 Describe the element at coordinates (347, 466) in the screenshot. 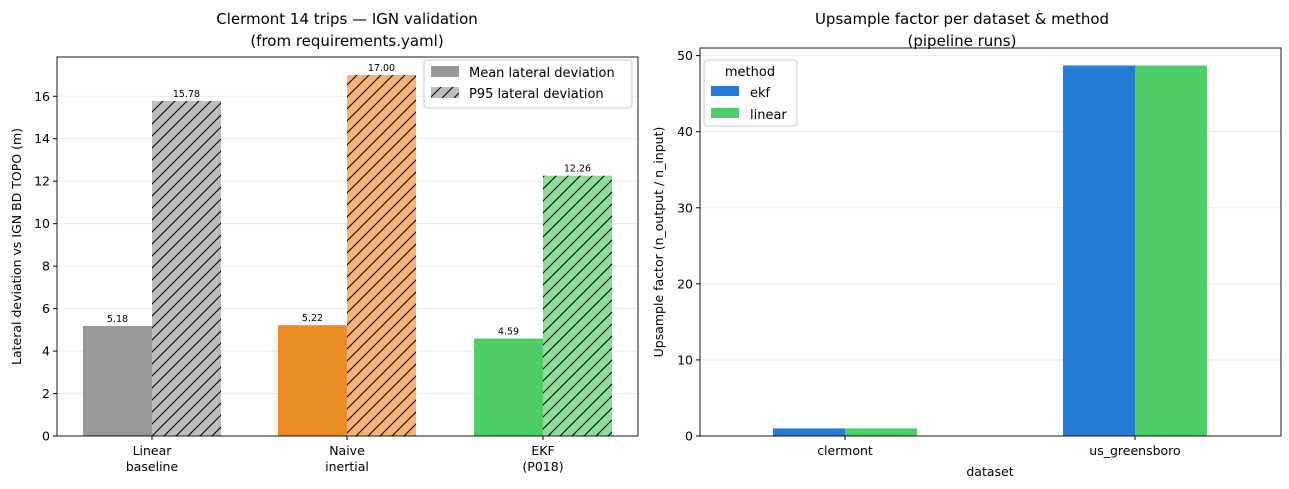

I see `chart1-xtick-label: inertial` at that location.